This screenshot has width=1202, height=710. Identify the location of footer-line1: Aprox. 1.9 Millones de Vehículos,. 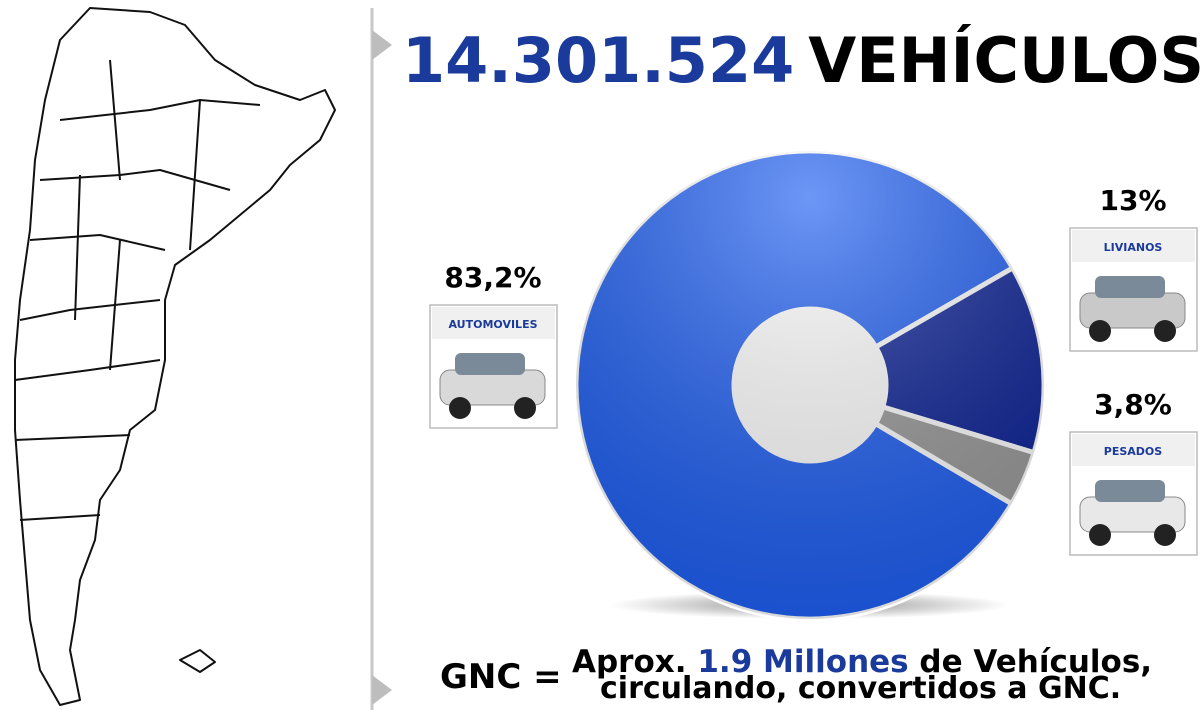
(862, 662).